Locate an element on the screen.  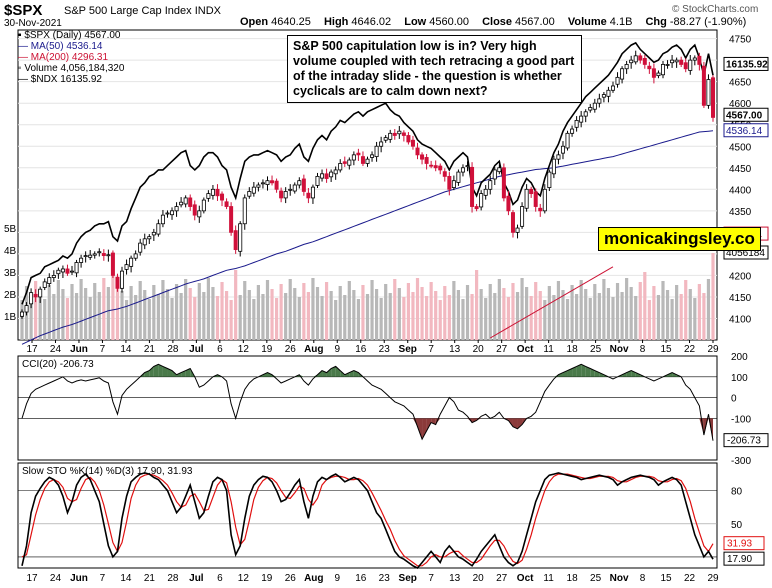
x-tick-label-bottom: 25 is located at coordinates (596, 578).